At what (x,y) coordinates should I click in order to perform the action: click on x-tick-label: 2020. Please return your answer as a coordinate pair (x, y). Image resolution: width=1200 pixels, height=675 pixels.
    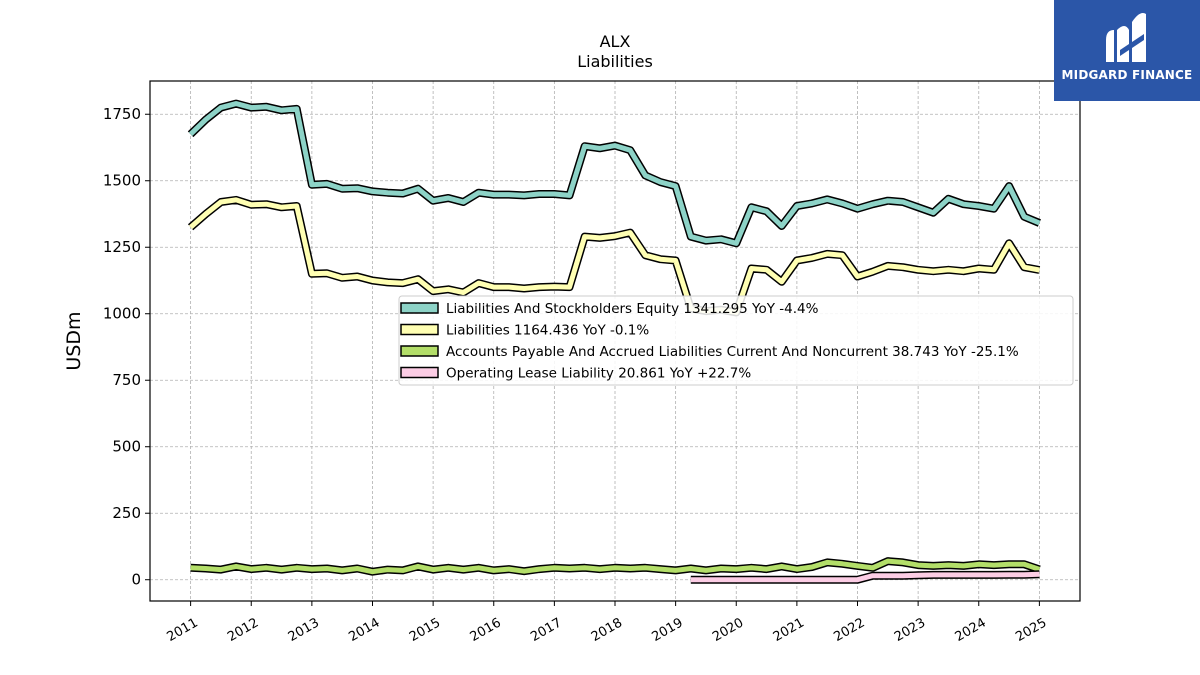
    Looking at the image, I should click on (728, 630).